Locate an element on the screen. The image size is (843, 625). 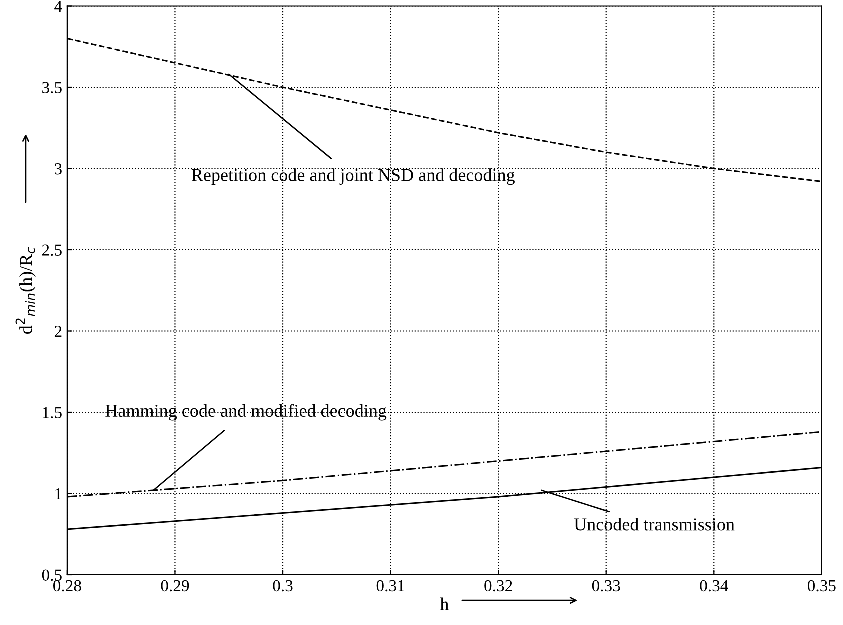
x-tick-label: 0.34 is located at coordinates (714, 586).